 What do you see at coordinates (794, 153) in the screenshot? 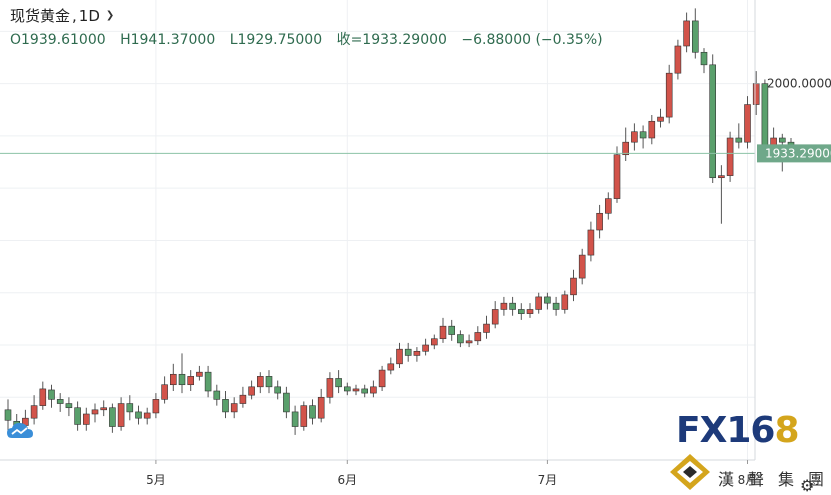
I see `last-price-tag: 1933.29000` at bounding box center [794, 153].